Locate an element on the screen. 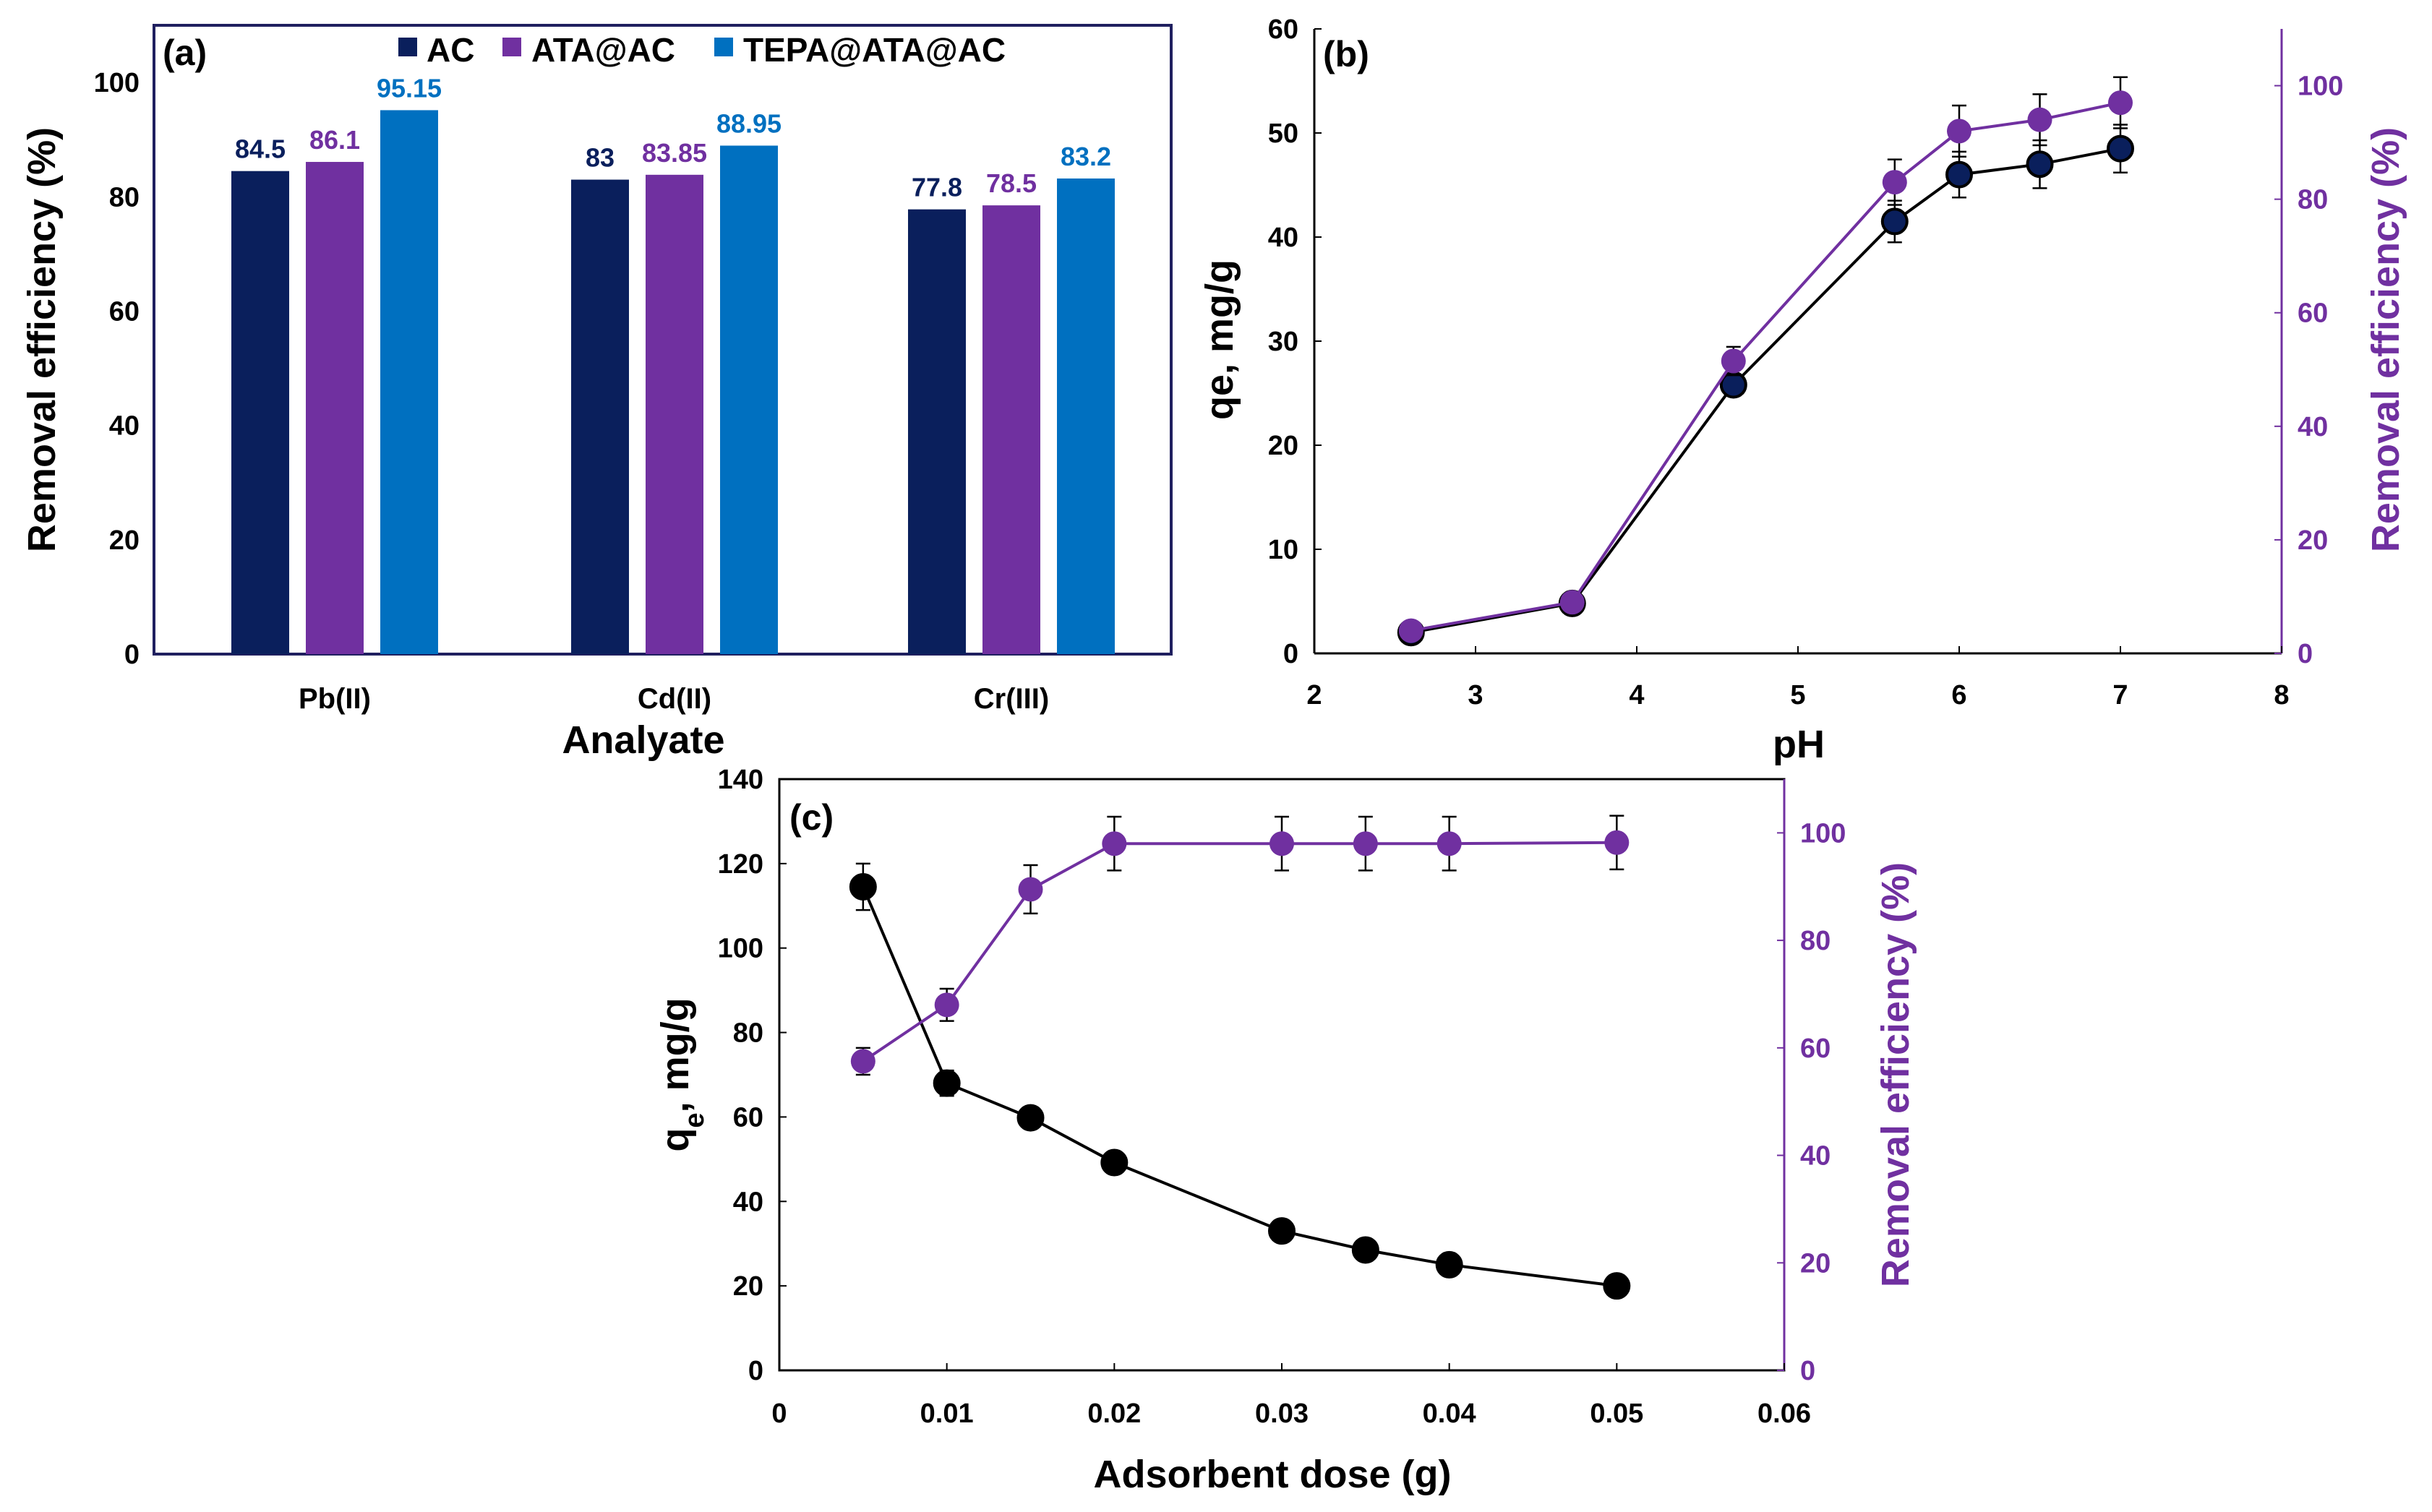 The height and width of the screenshot is (1512, 2432). legend-swatch-tepa-ata-ac is located at coordinates (723, 47).